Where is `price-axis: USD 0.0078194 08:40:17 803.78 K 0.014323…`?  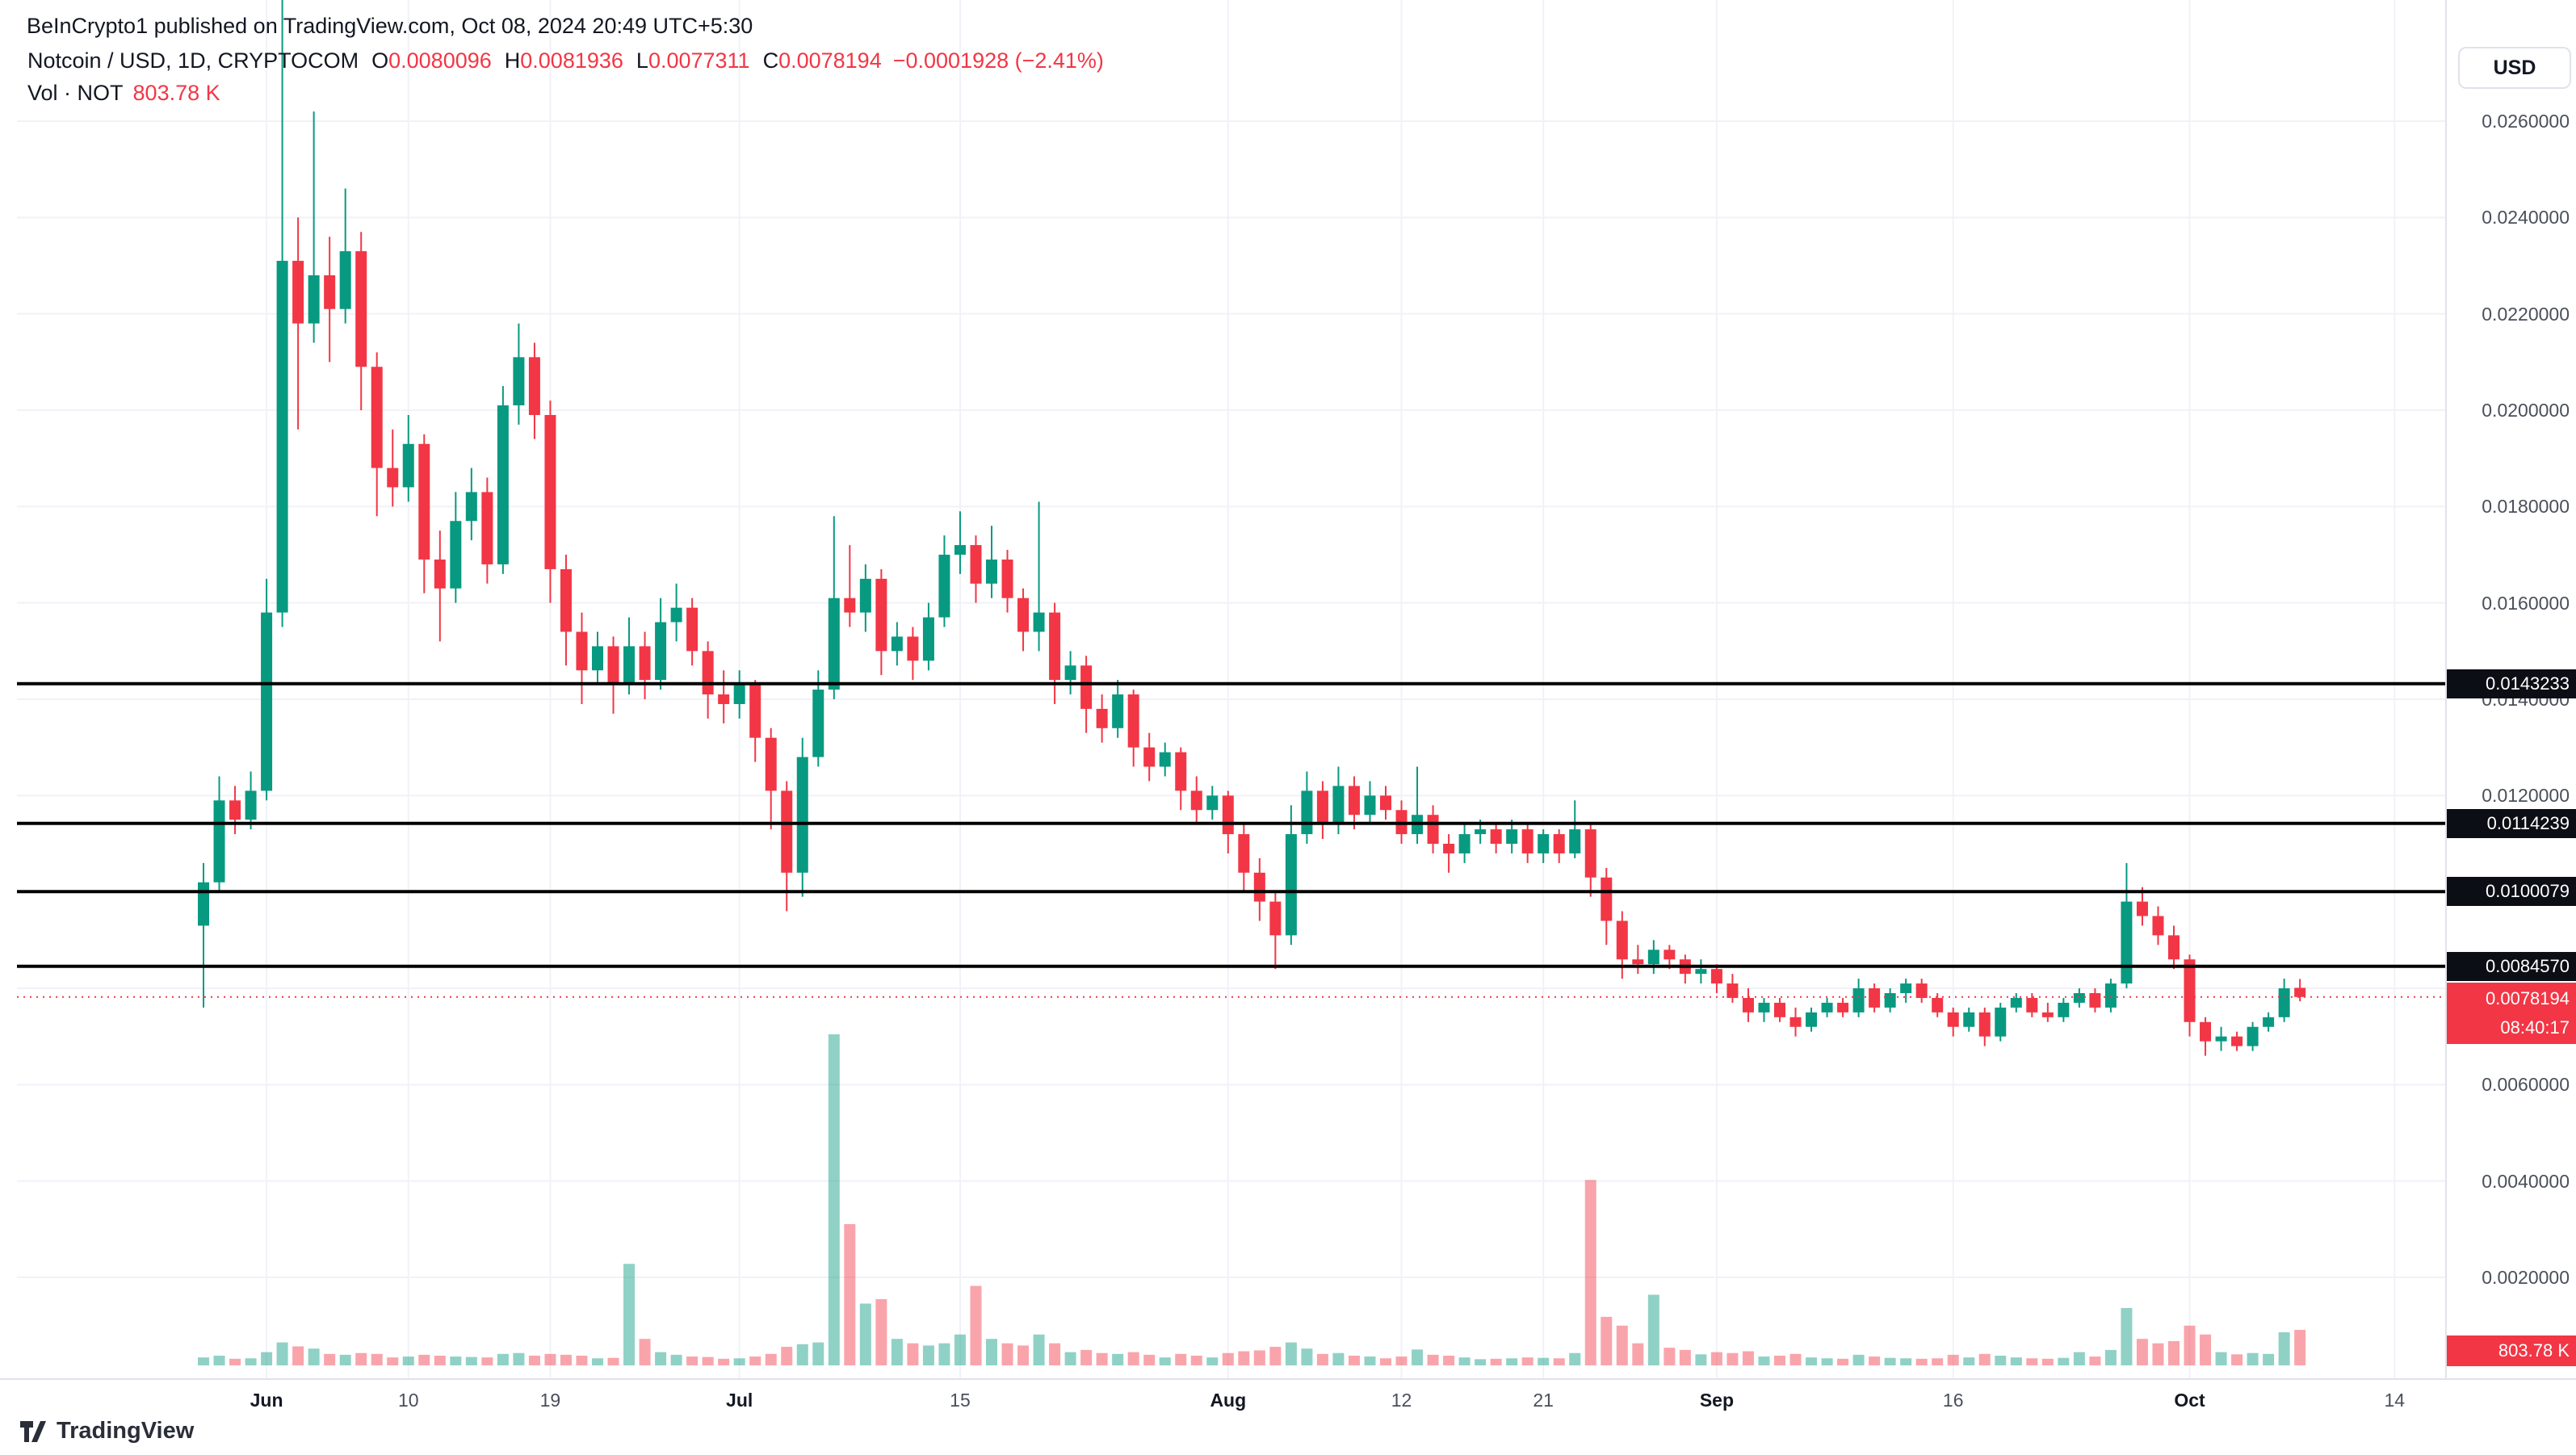
price-axis: USD 0.0078194 08:40:17 803.78 K 0.014323… is located at coordinates (2510, 689).